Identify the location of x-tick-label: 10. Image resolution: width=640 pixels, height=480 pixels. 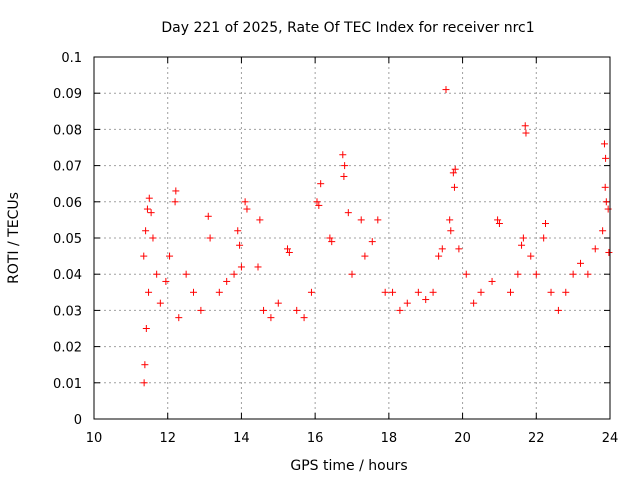
(94, 438).